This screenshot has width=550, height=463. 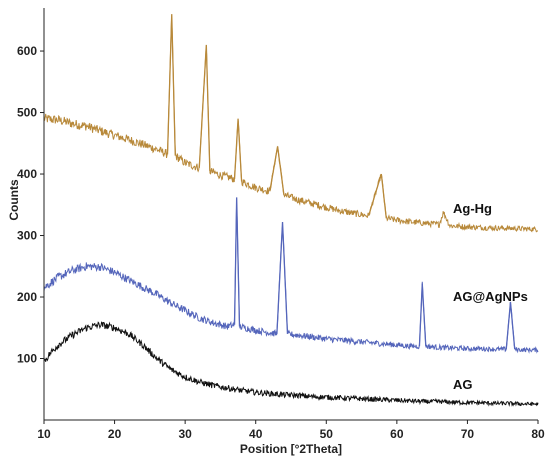 What do you see at coordinates (27, 51) in the screenshot?
I see `y-tick-label-600: 600` at bounding box center [27, 51].